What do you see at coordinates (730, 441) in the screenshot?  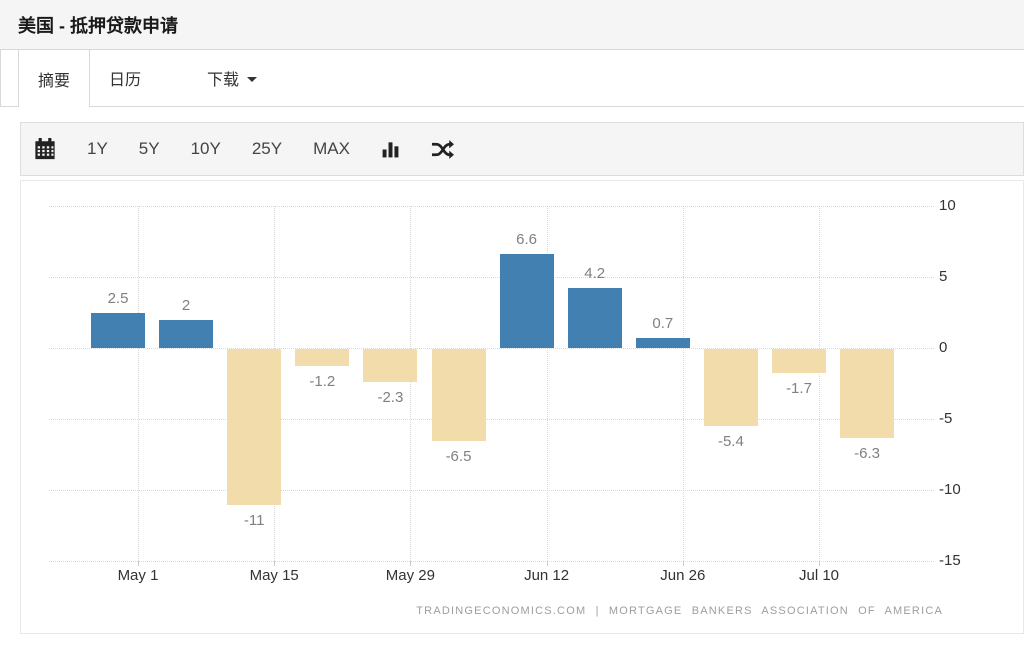 I see `bar-value-label: -5.4` at bounding box center [730, 441].